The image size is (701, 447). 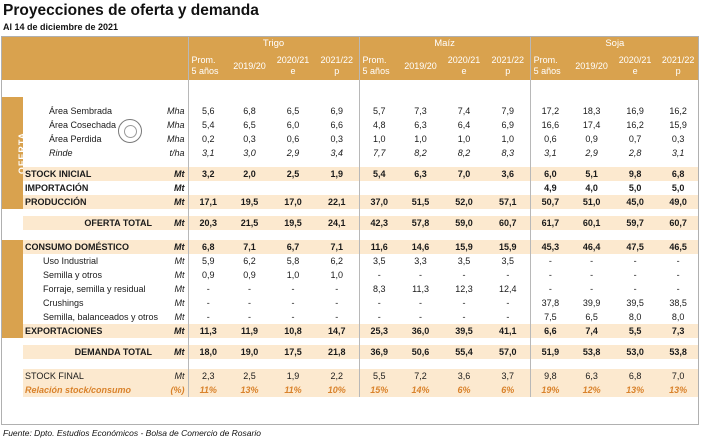 What do you see at coordinates (293, 247) in the screenshot?
I see `value-consumo: 6,7` at bounding box center [293, 247].